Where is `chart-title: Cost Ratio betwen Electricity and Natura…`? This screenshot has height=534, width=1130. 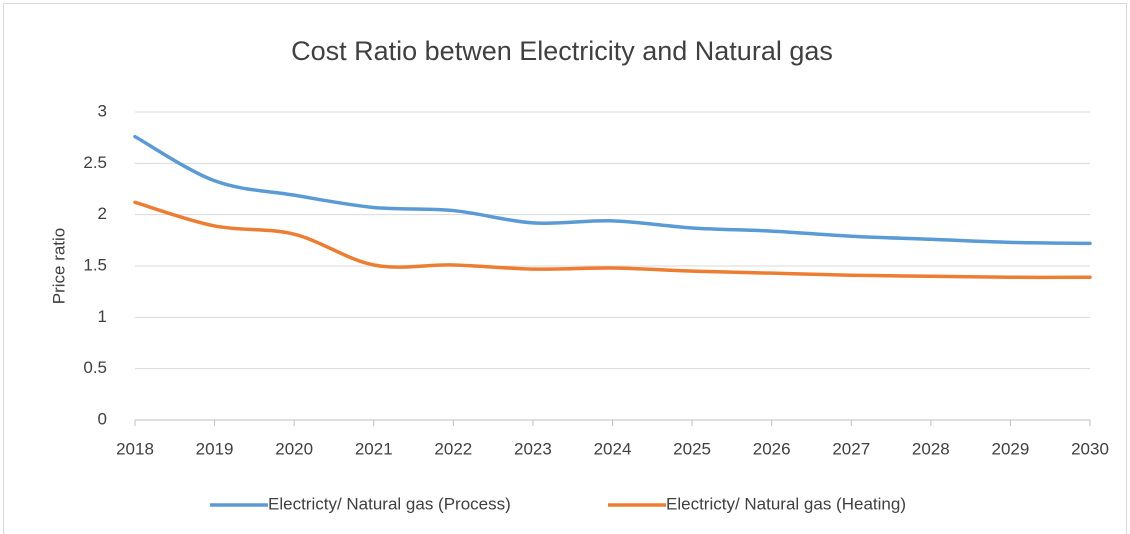
chart-title: Cost Ratio betwen Electricity and Natura… is located at coordinates (562, 51).